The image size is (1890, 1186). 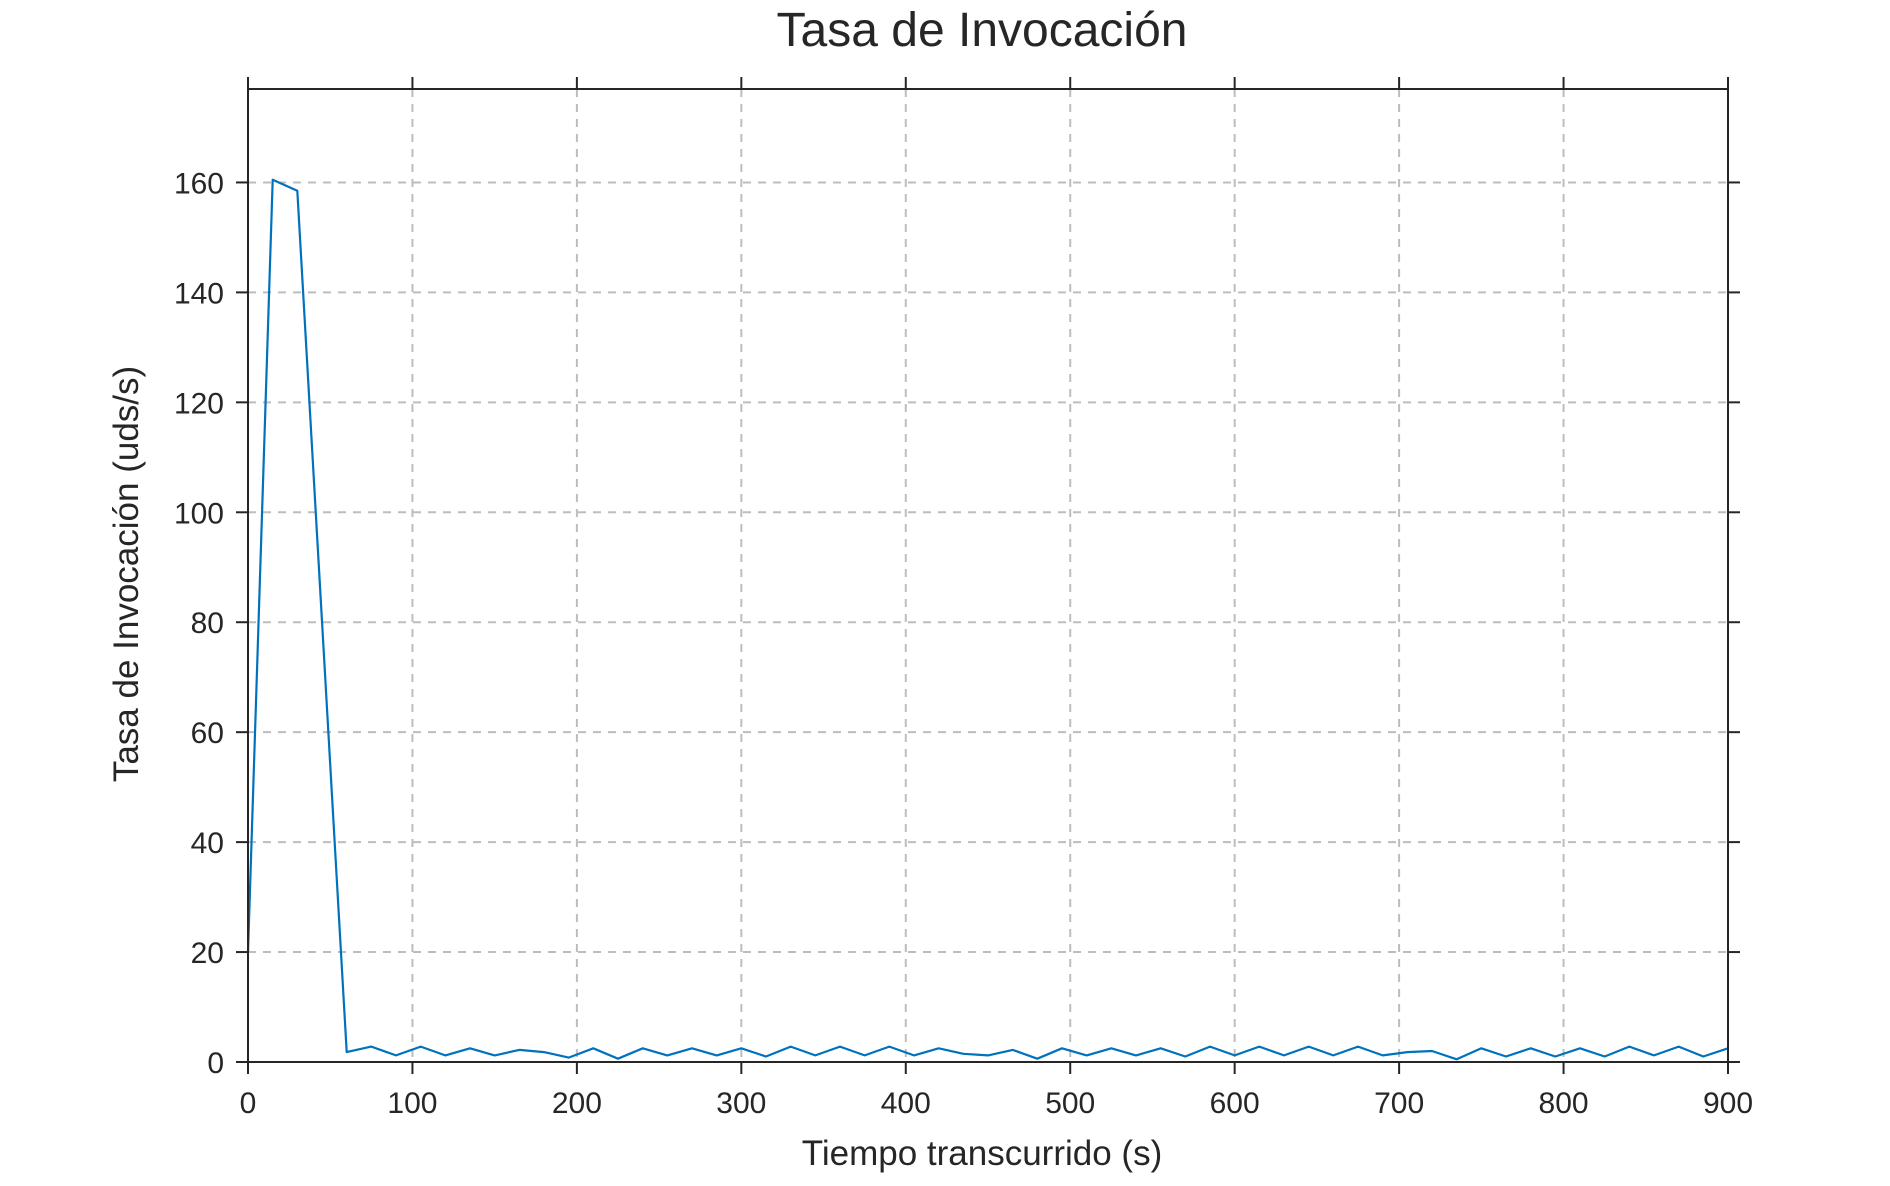 What do you see at coordinates (982, 1153) in the screenshot?
I see `x-axis-label: Tiempo transcurrido (s)` at bounding box center [982, 1153].